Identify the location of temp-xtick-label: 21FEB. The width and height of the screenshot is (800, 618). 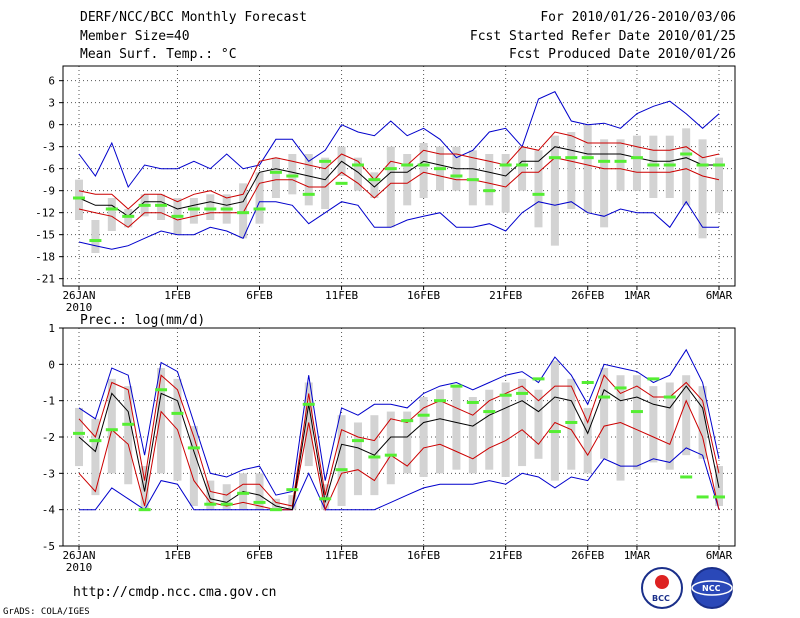
(505, 295).